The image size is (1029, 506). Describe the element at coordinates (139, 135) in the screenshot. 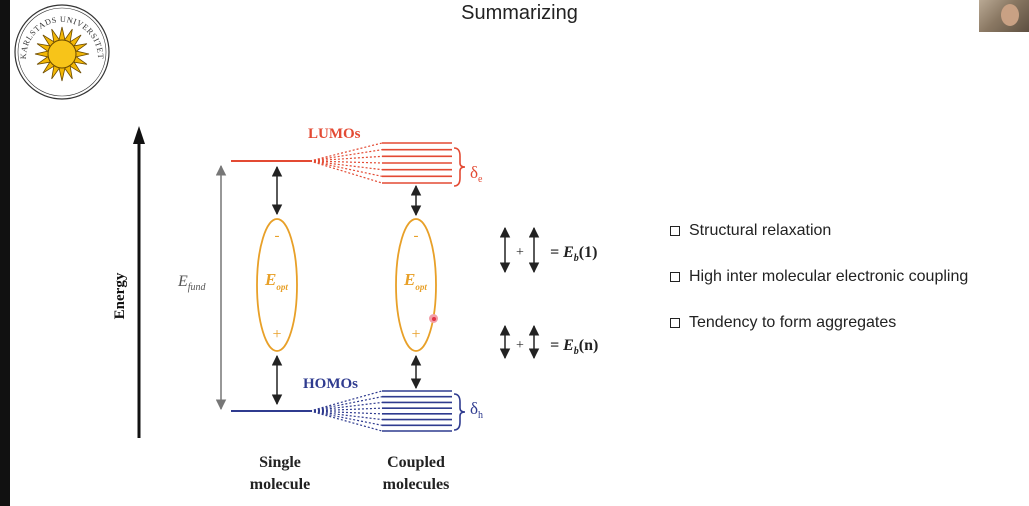

I see `energy-axis-arrowhead` at that location.